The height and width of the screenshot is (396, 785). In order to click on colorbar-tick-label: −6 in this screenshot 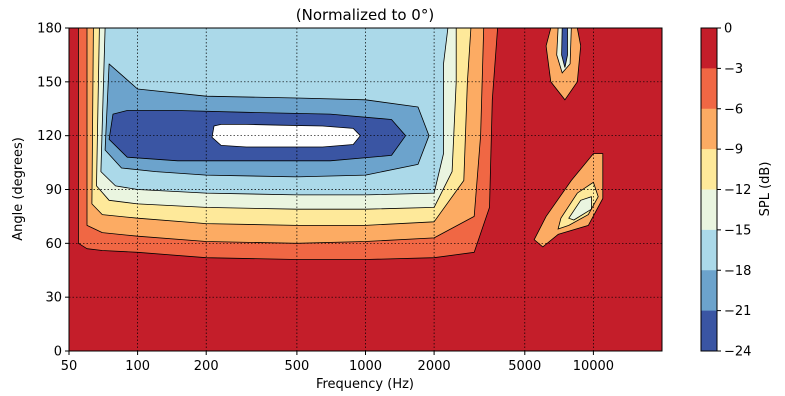, I will do `click(733, 109)`.